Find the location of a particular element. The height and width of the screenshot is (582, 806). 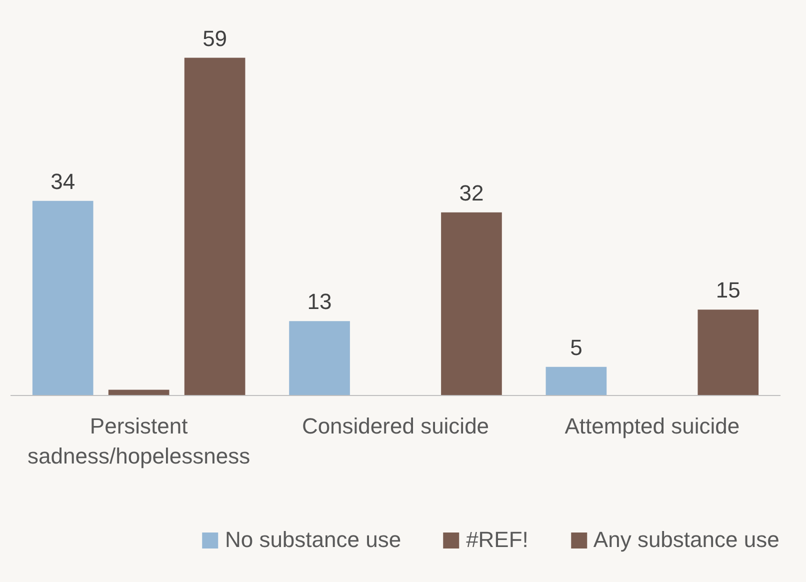

x-tick-label: Considered suicide is located at coordinates (396, 426).